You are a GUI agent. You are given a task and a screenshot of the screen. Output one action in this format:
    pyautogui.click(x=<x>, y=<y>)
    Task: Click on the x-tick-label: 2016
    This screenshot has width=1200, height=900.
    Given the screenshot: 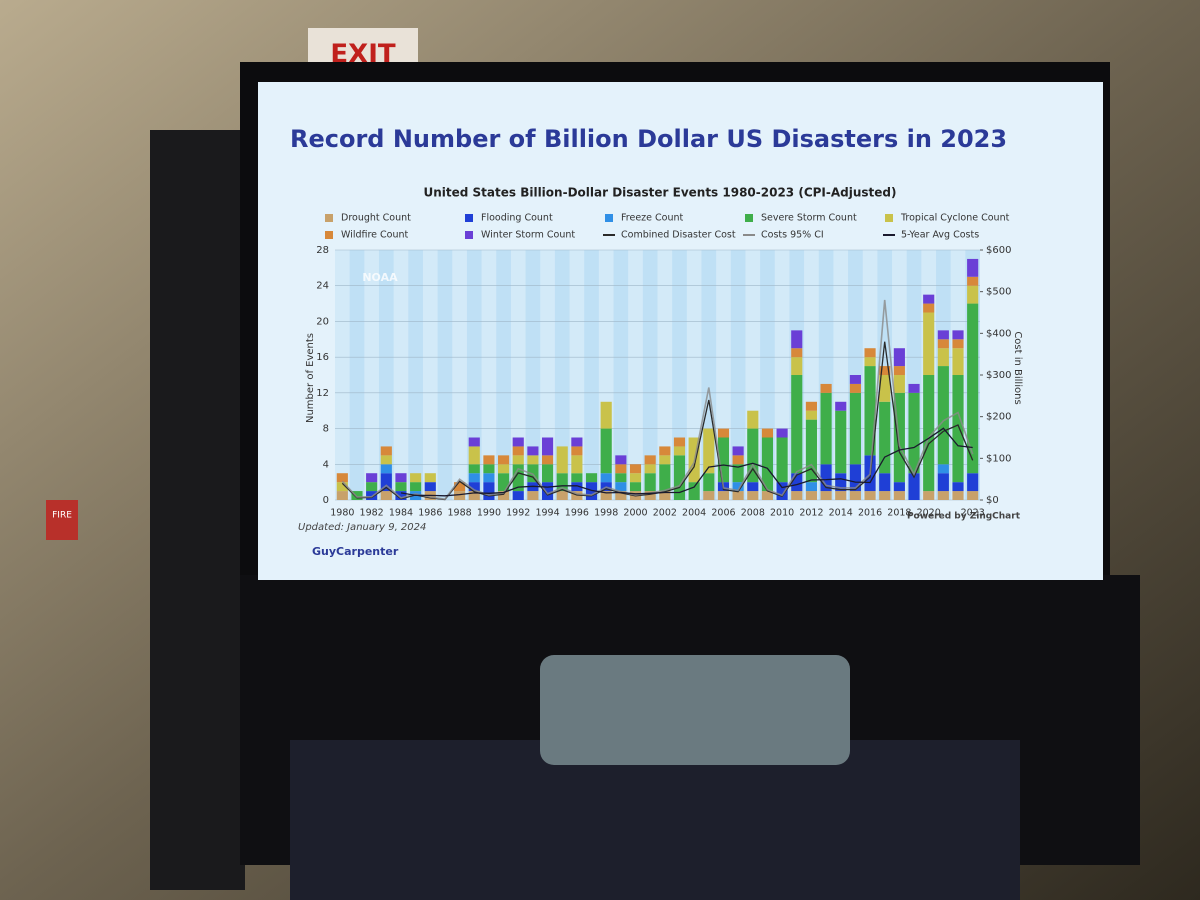 What is the action you would take?
    pyautogui.click(x=870, y=513)
    